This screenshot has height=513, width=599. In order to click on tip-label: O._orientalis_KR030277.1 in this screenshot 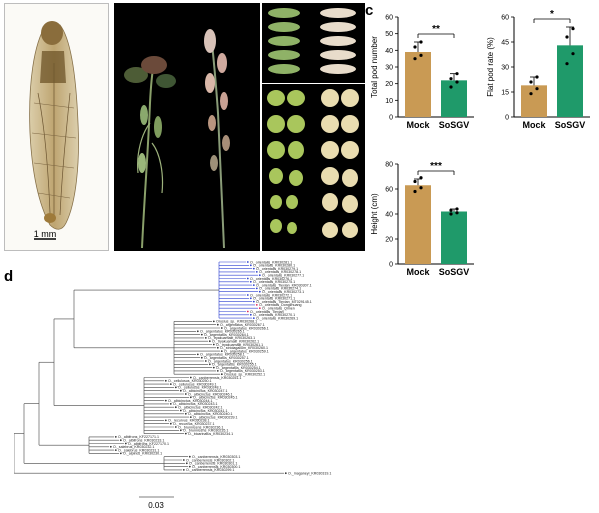, I will do `click(283, 276)`.